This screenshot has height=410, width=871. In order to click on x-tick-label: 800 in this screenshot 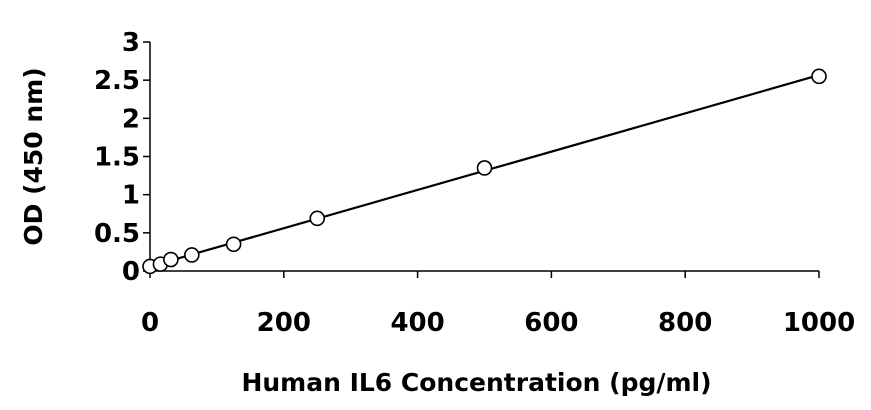, I will do `click(685, 323)`.